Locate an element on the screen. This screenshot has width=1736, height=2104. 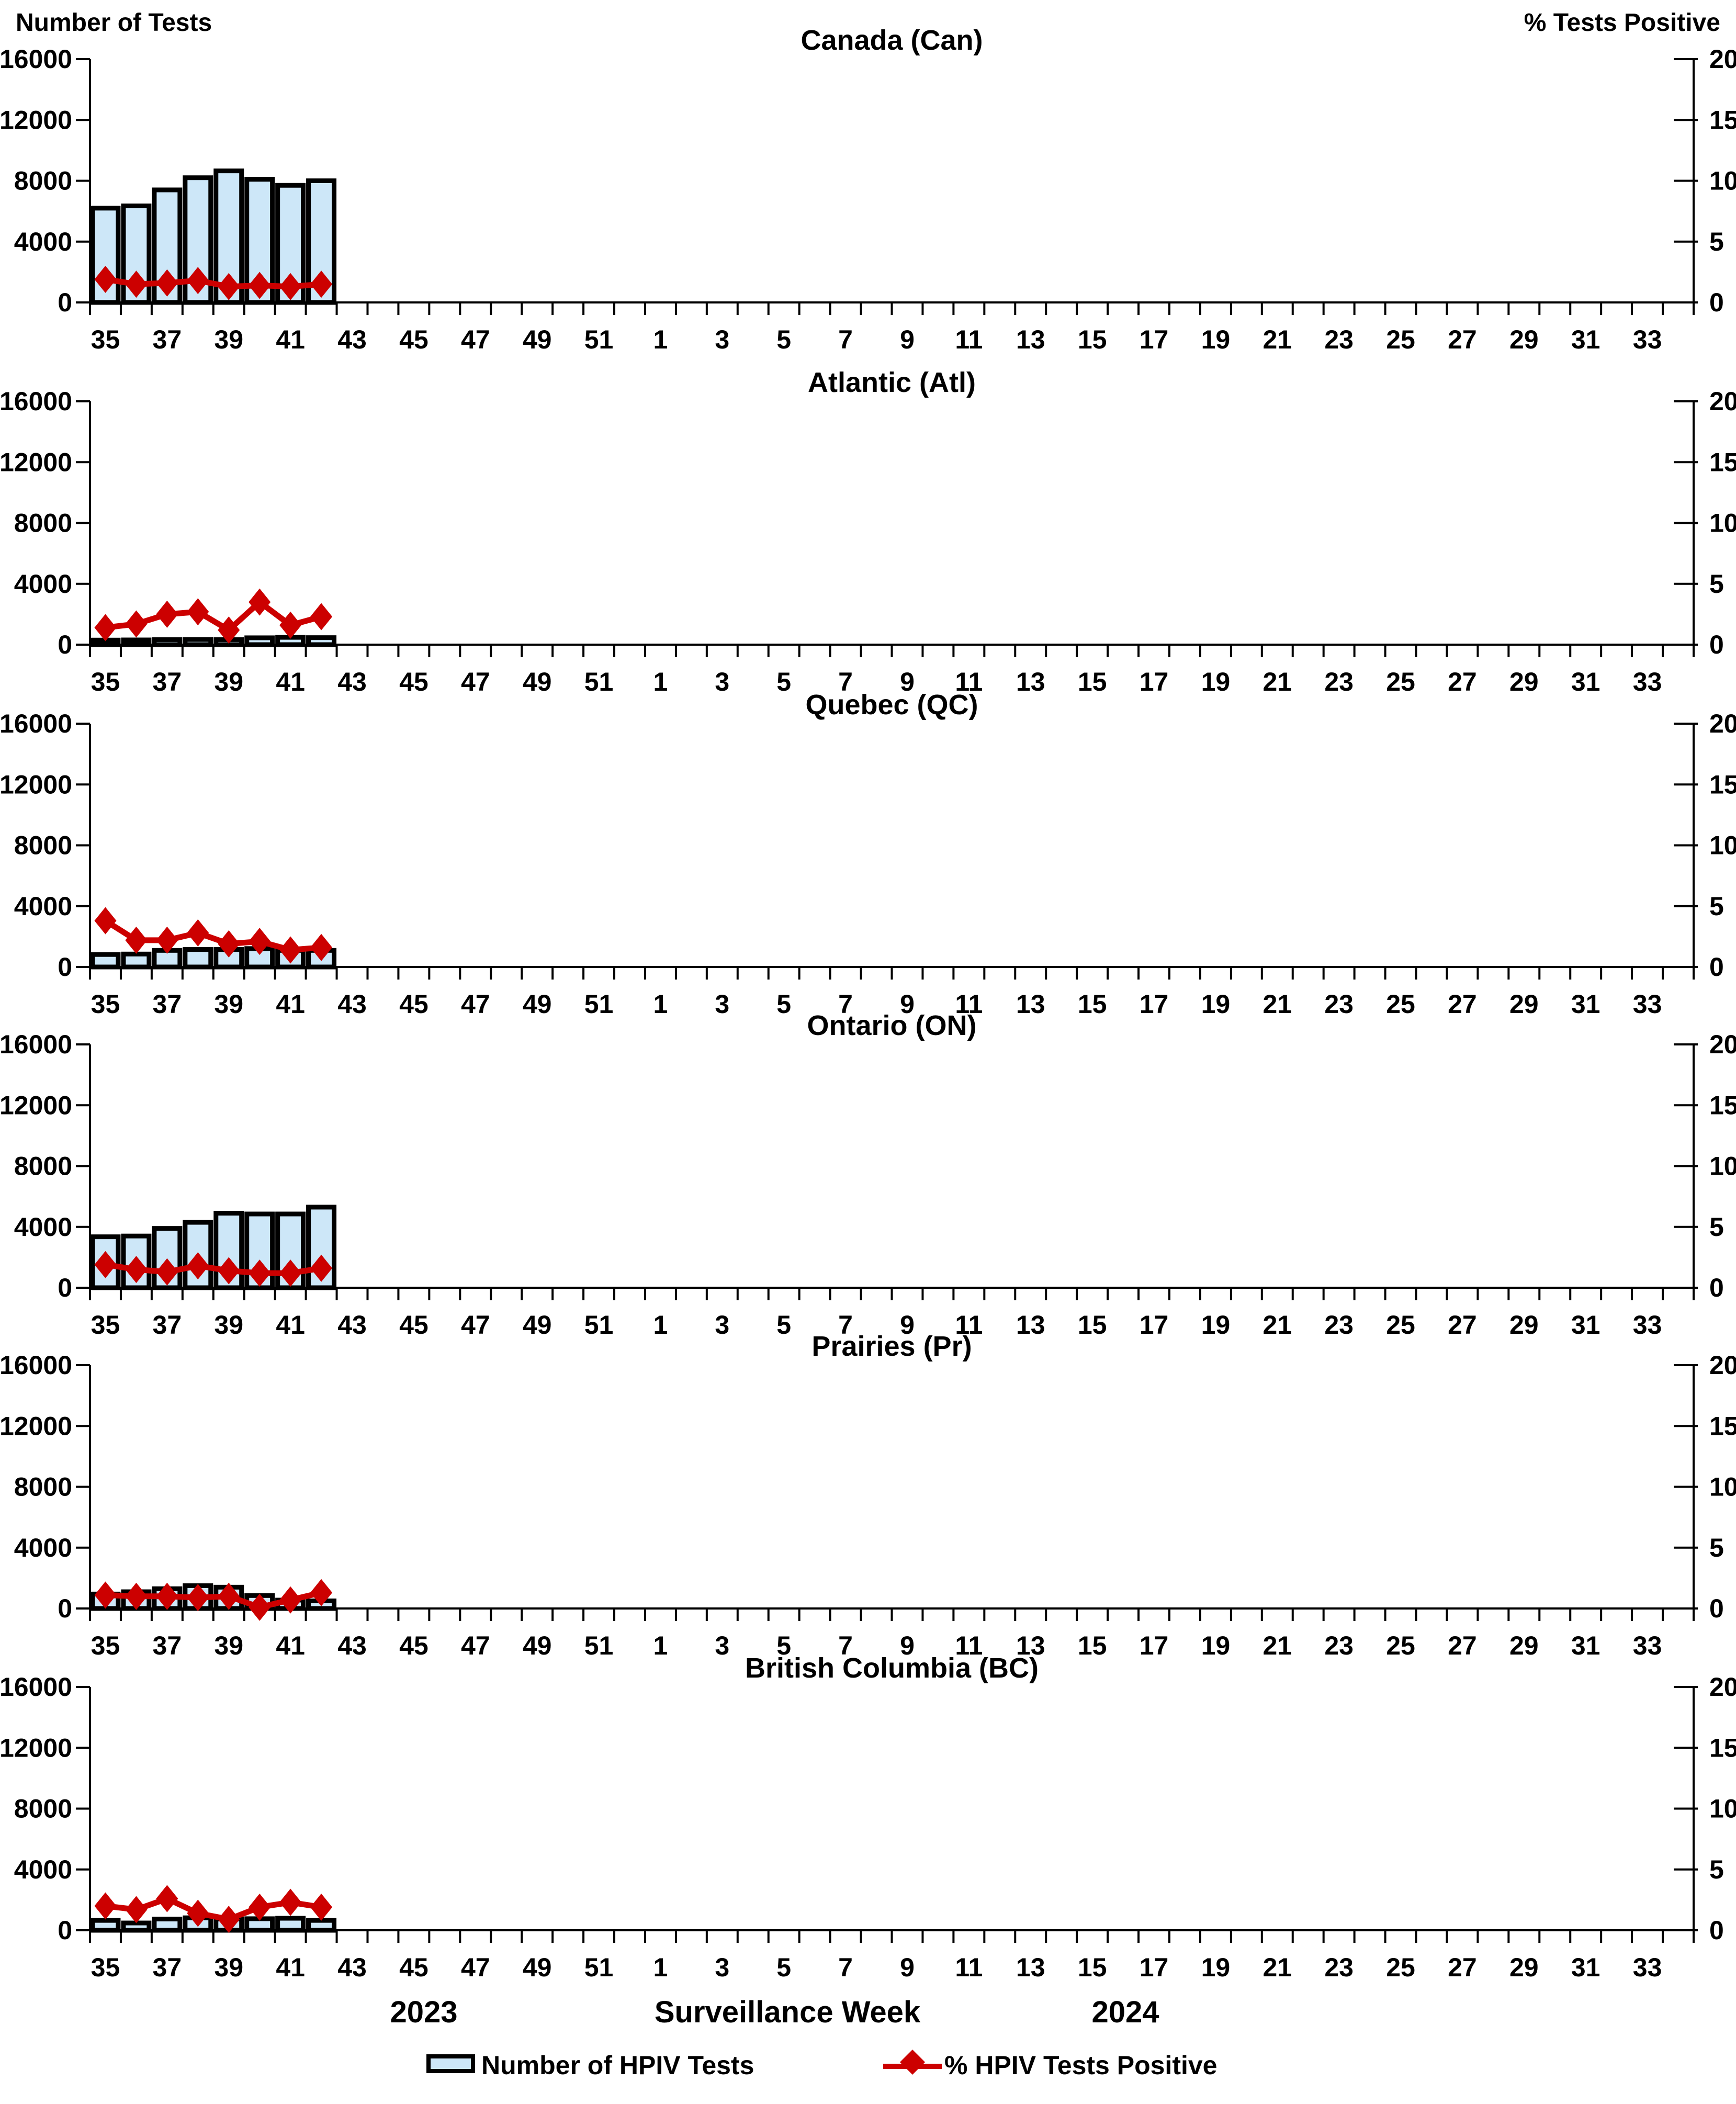
panel-title: Quebec (QC) is located at coordinates (892, 705).